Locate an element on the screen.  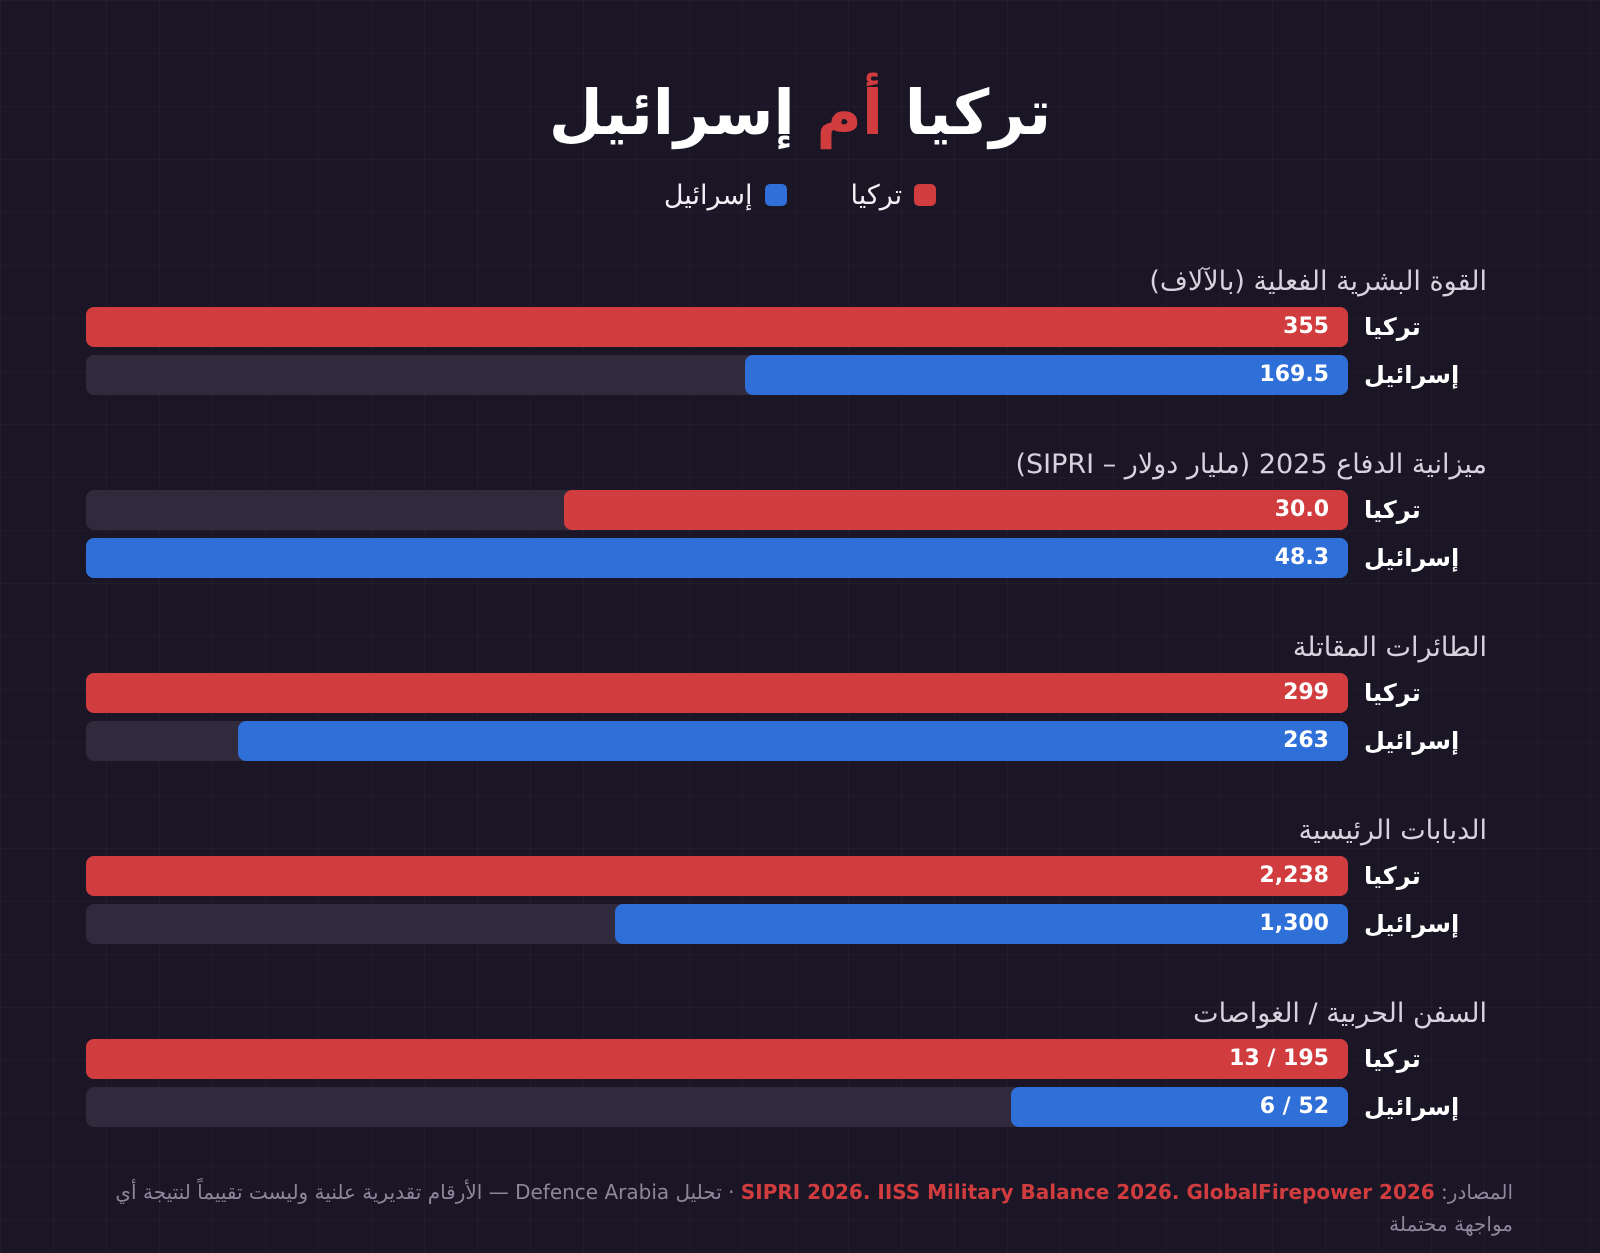
category-title: الدبابات الرئيسية is located at coordinates (1392, 830).